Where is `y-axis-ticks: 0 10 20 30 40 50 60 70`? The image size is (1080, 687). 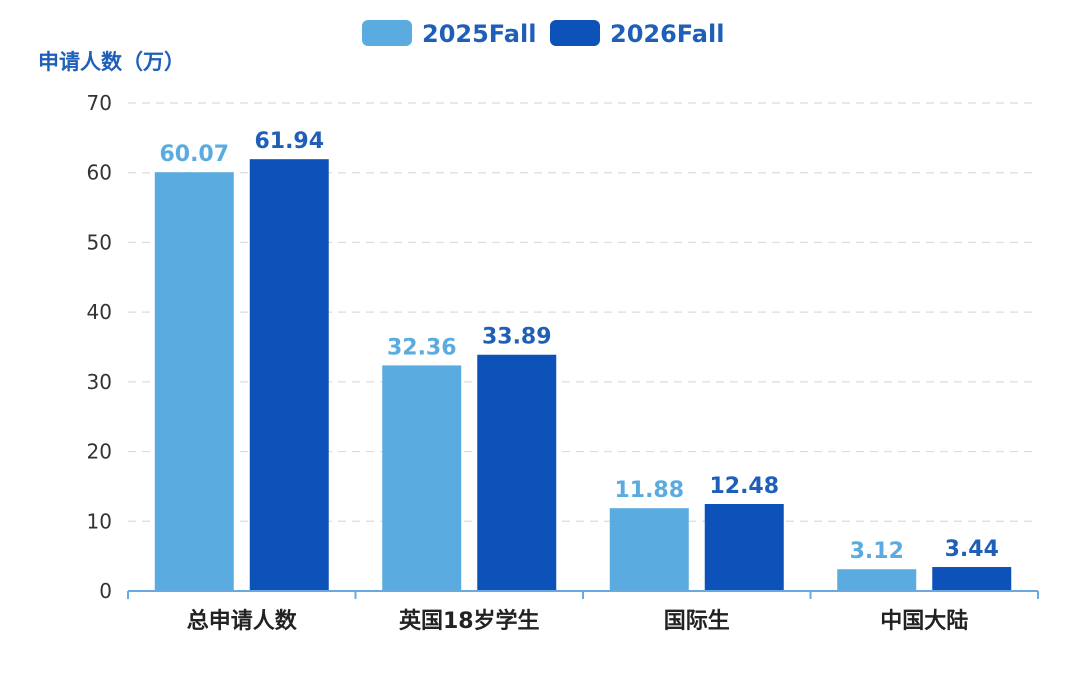 y-axis-ticks: 0 10 20 30 40 50 60 70 is located at coordinates (99, 347).